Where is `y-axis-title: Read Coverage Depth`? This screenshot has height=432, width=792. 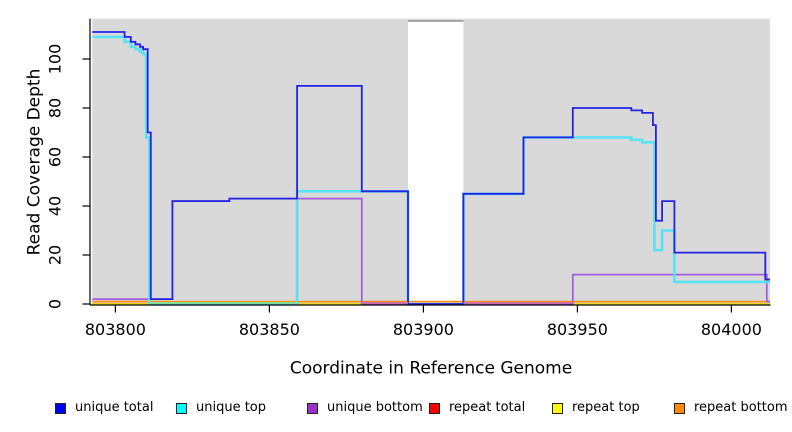 y-axis-title: Read Coverage Depth is located at coordinates (35, 162).